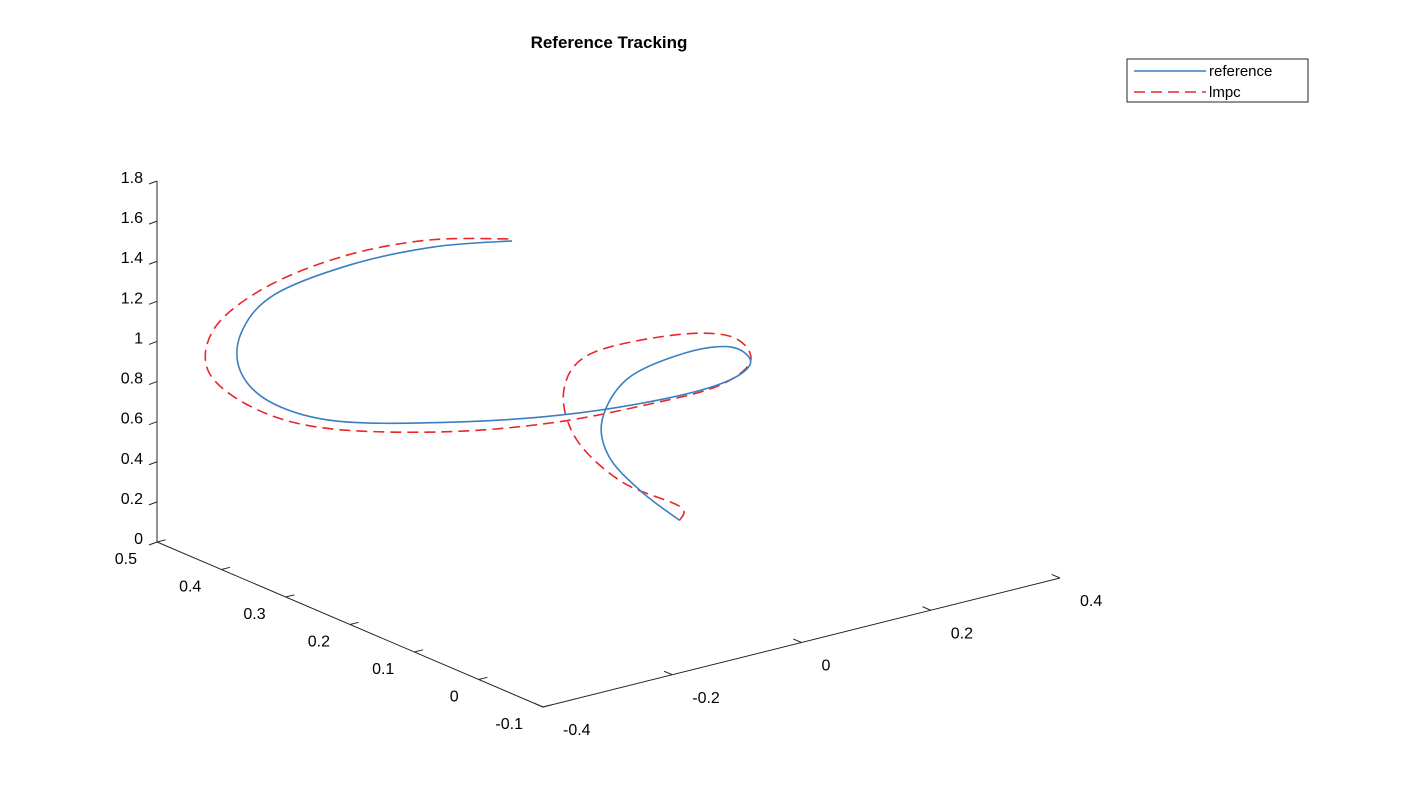  What do you see at coordinates (132, 379) in the screenshot?
I see `z-tick-label: 0.8` at bounding box center [132, 379].